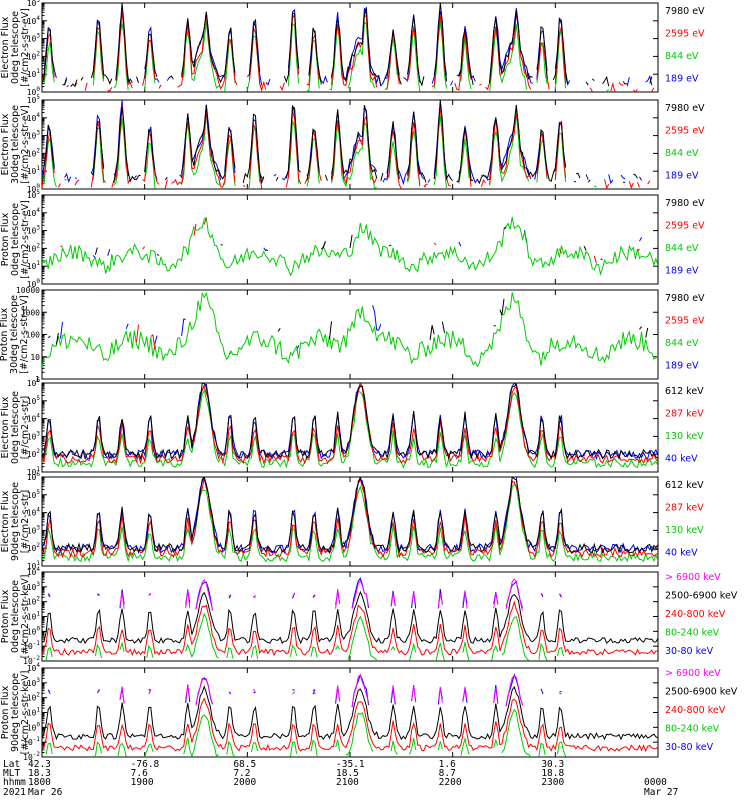  I want to click on x-time-label: 2200, so click(450, 782).